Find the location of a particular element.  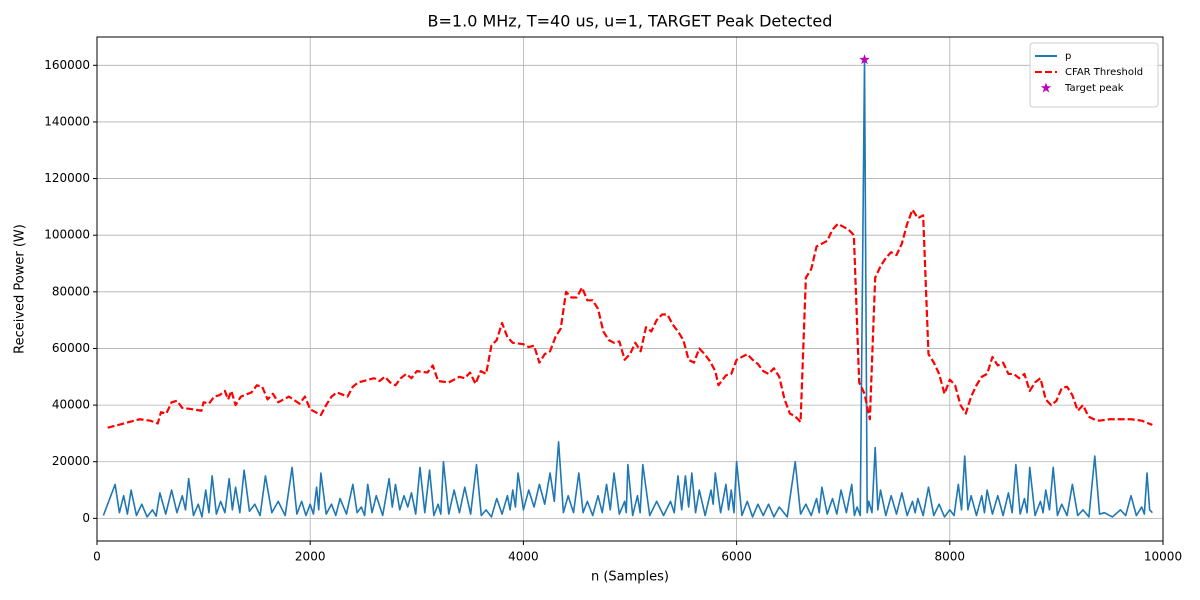

x-tick-label: 6000 is located at coordinates (736, 557).